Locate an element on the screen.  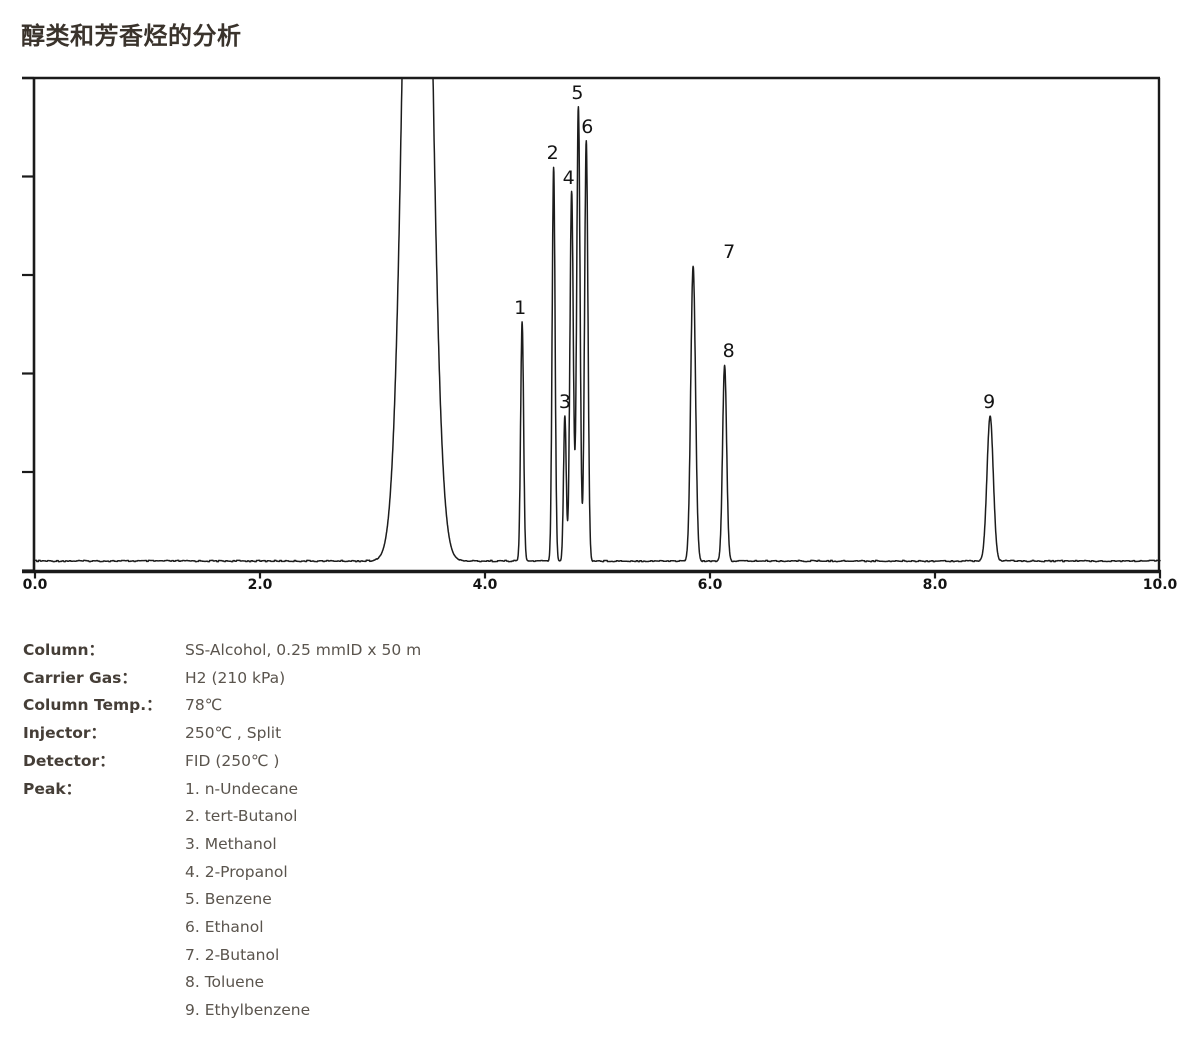
condition-row: Carrier Gas： H2 (210 kPa) is located at coordinates (222, 679).